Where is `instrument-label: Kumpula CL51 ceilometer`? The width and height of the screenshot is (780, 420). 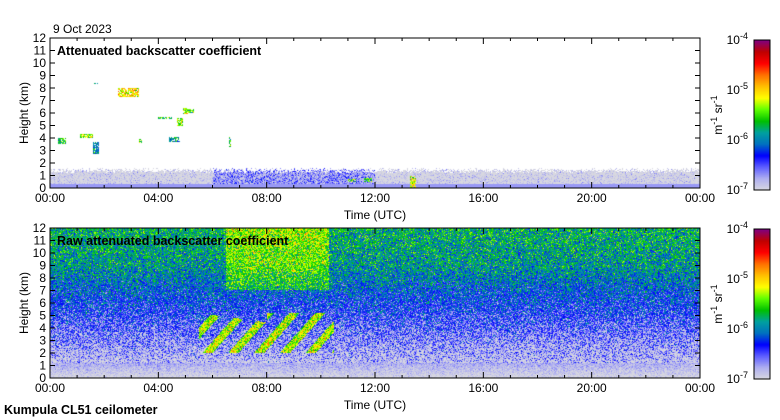 instrument-label: Kumpula CL51 ceilometer is located at coordinates (81, 410).